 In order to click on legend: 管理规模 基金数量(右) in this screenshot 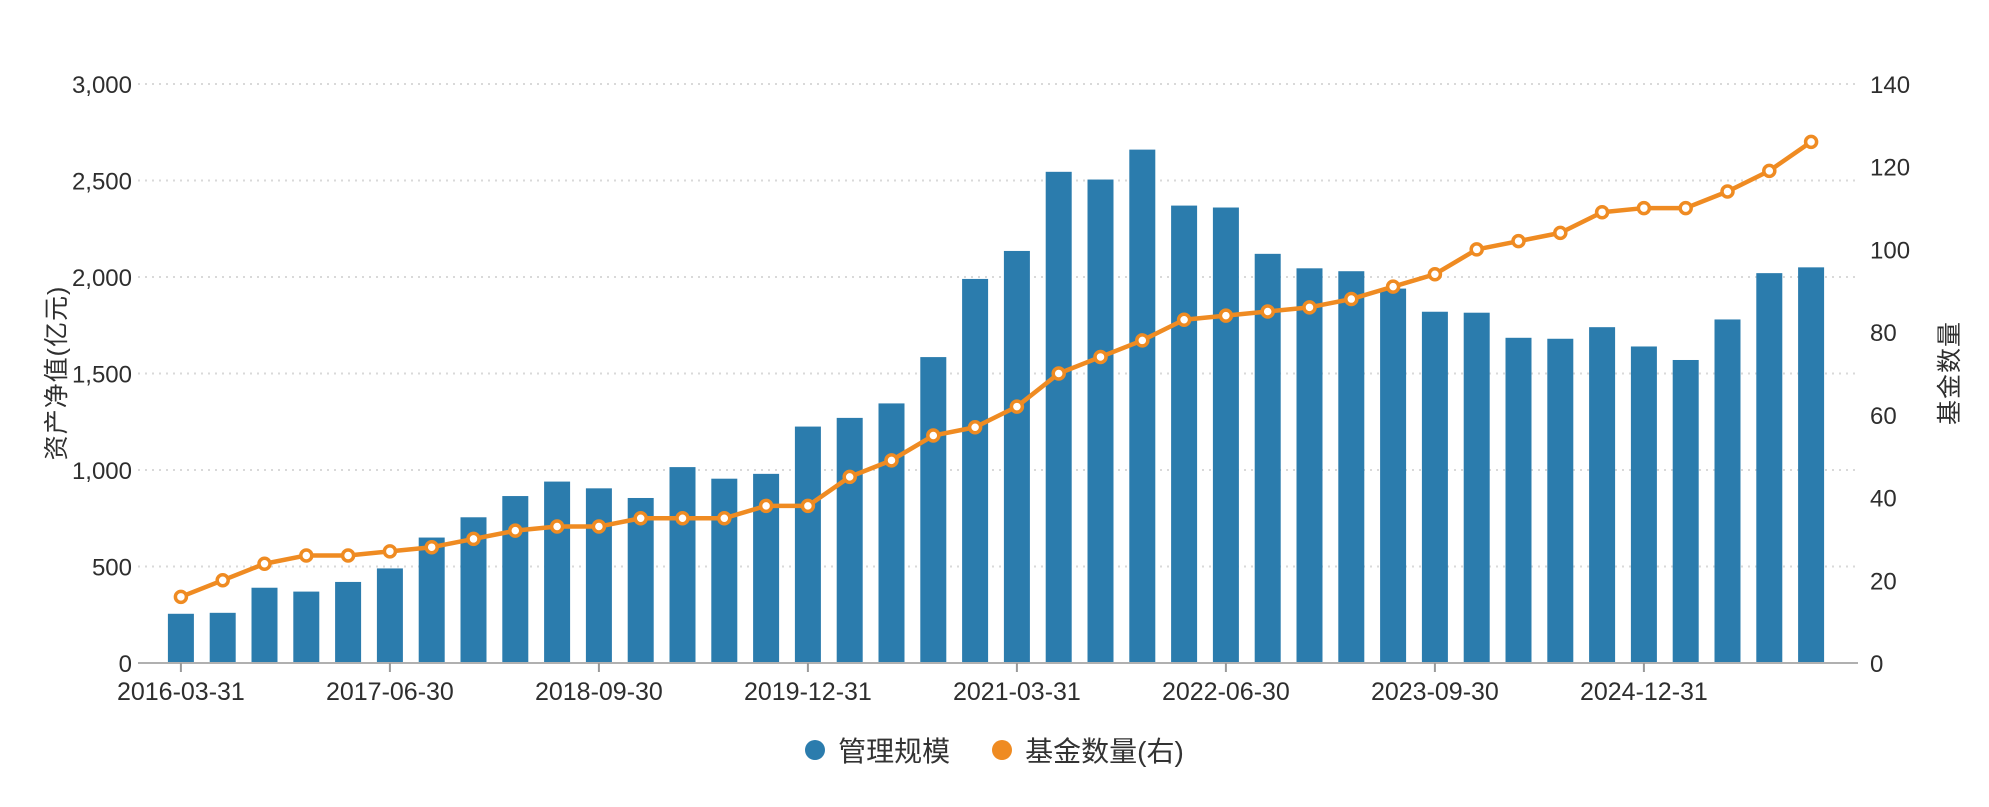, I will do `click(994, 750)`.